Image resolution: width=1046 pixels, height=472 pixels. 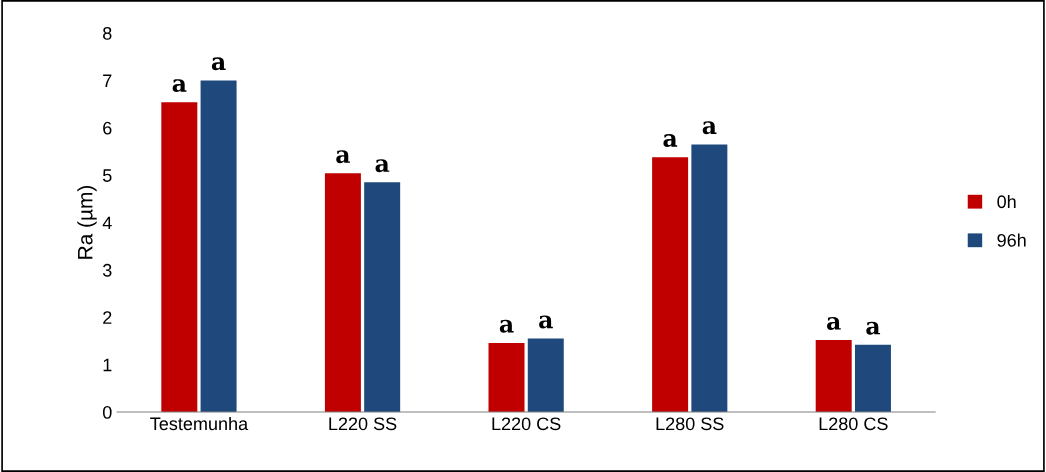 I want to click on x-tick-label: Testemunha, so click(x=199, y=423).